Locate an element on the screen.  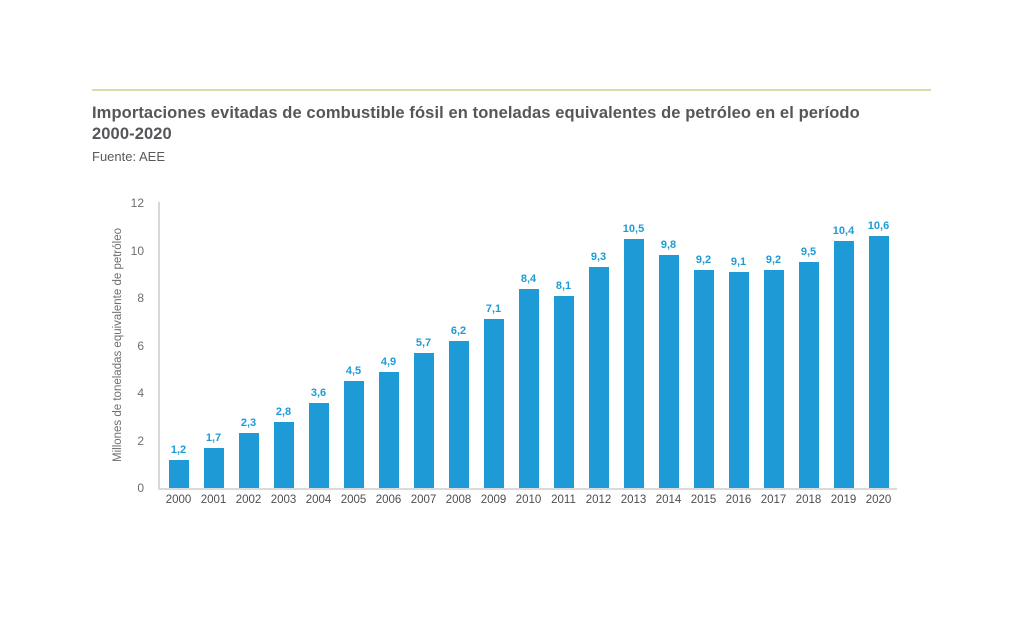
accent-rule is located at coordinates (511, 90).